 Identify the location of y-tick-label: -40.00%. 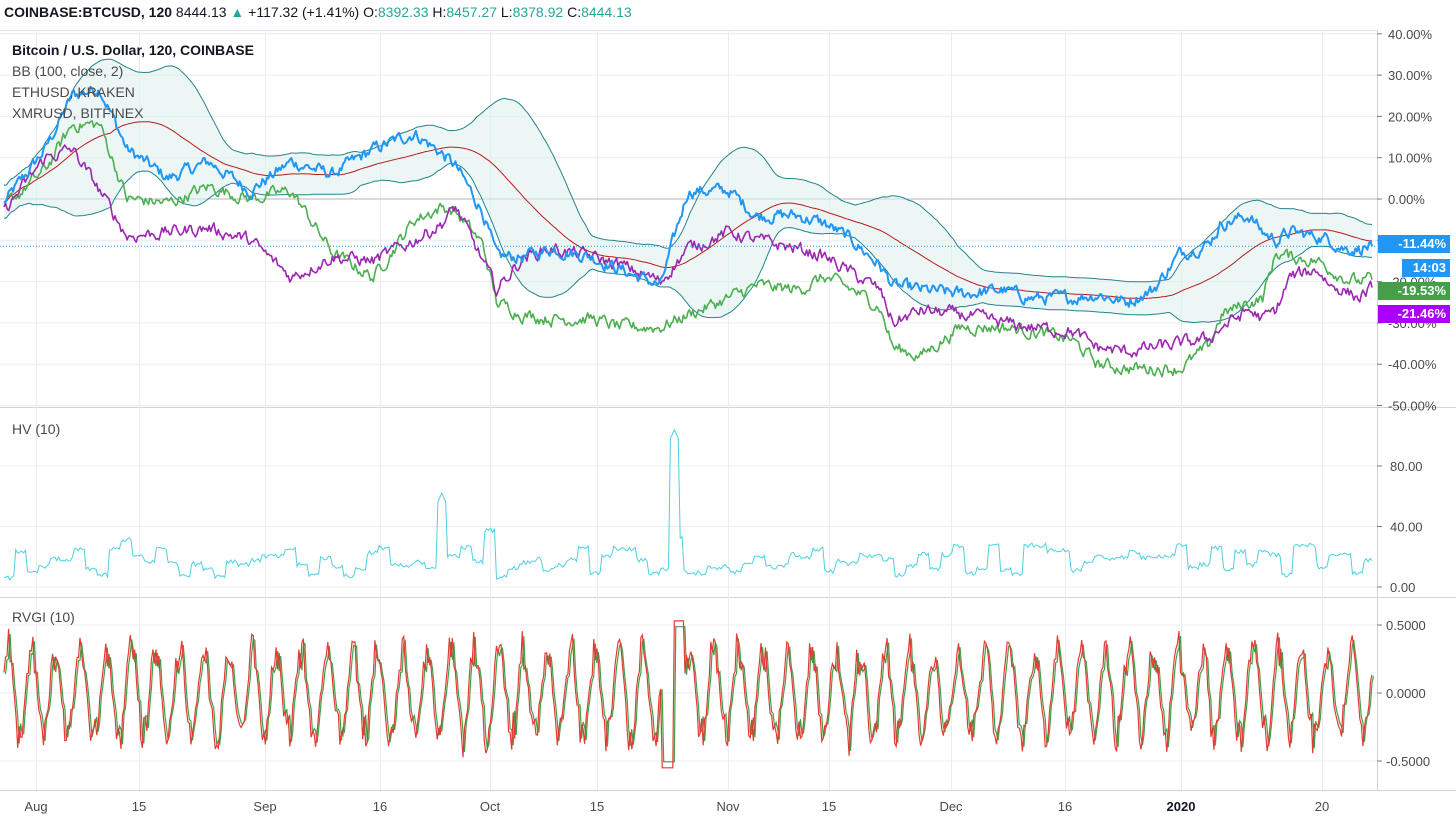
(1412, 364).